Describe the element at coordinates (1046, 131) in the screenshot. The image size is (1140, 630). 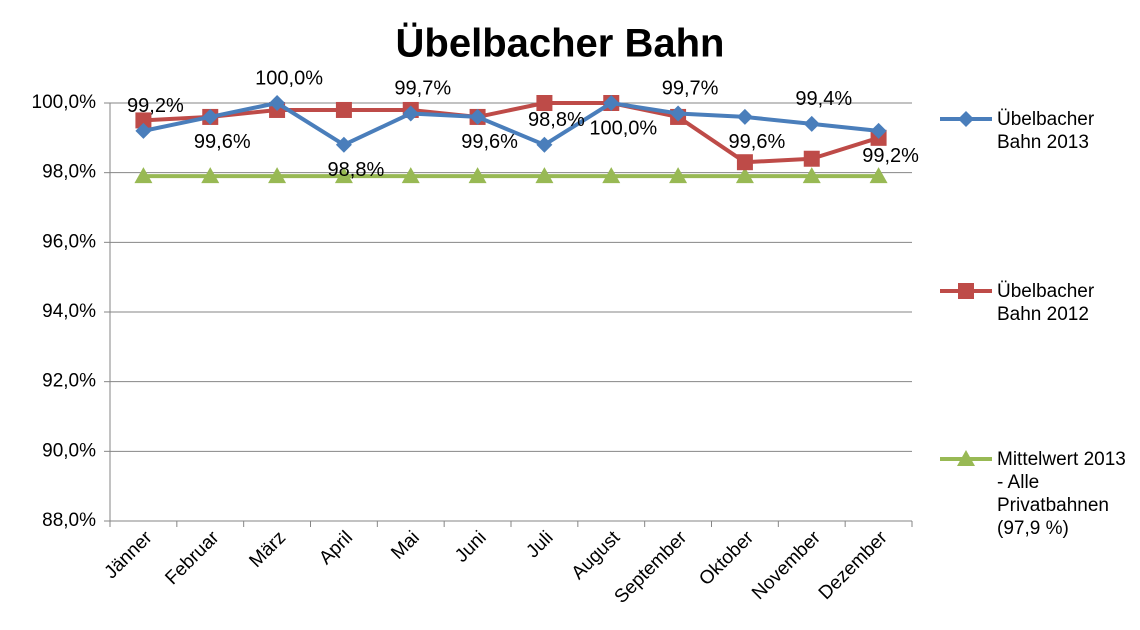
I see `legend-label: Übelbacher Bahn 2013` at that location.